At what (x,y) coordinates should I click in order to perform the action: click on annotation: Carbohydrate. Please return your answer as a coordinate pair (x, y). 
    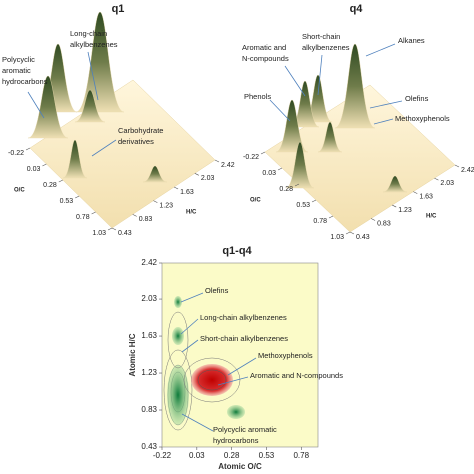
    Looking at the image, I should click on (140, 130).